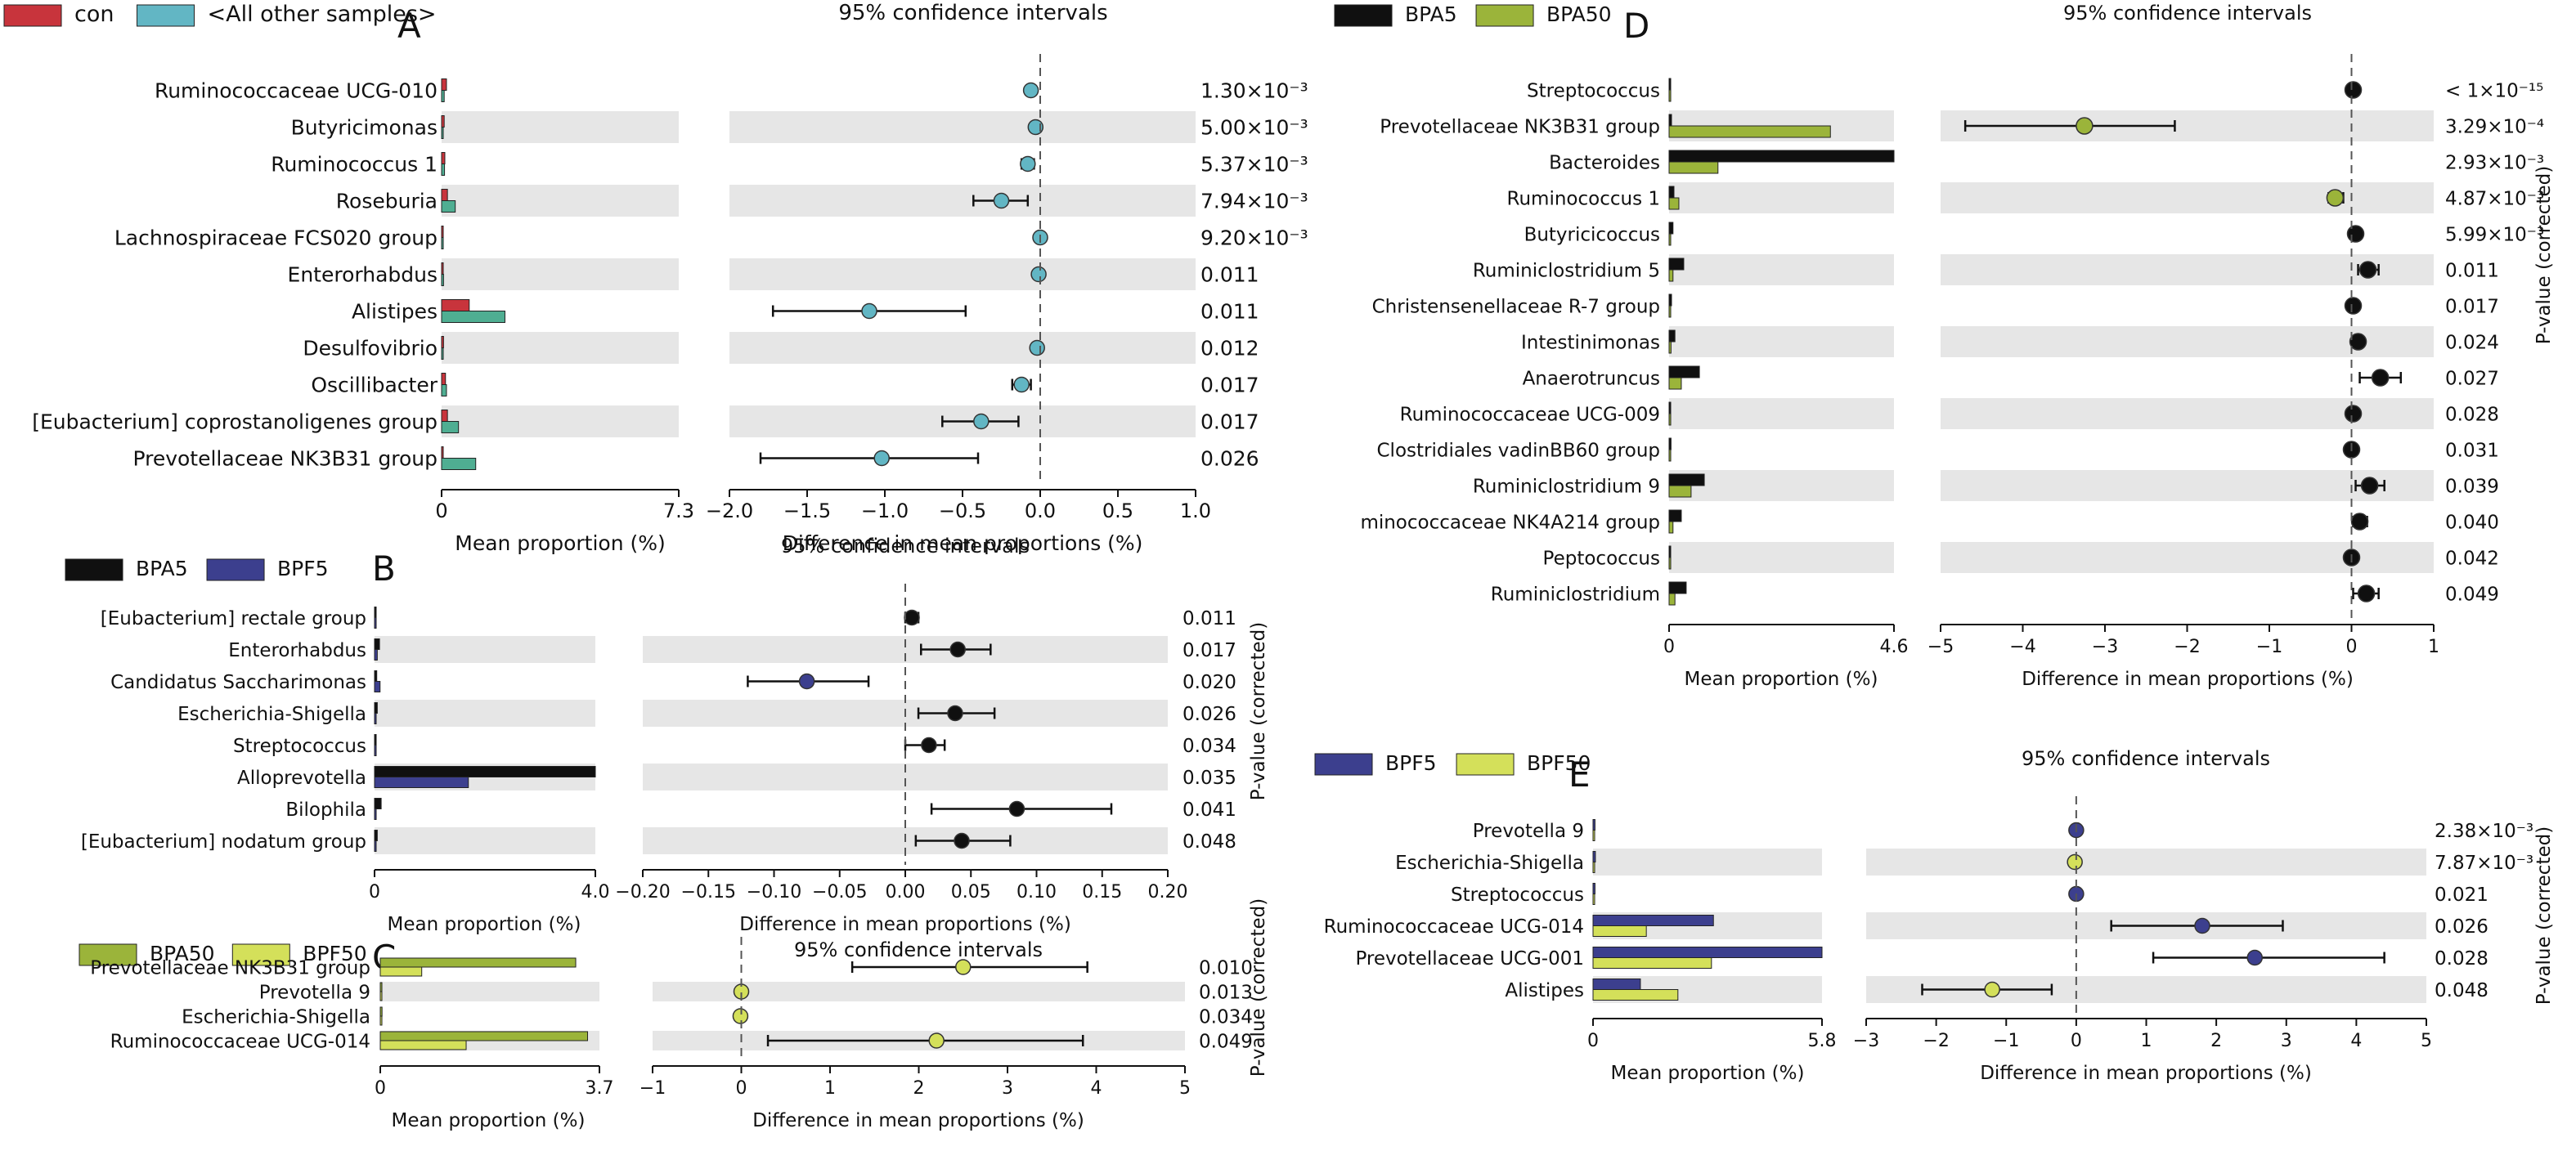 The width and height of the screenshot is (2576, 1151). What do you see at coordinates (2188, 679) in the screenshot?
I see `diff-axis-title: Difference in mean proportions (%)` at bounding box center [2188, 679].